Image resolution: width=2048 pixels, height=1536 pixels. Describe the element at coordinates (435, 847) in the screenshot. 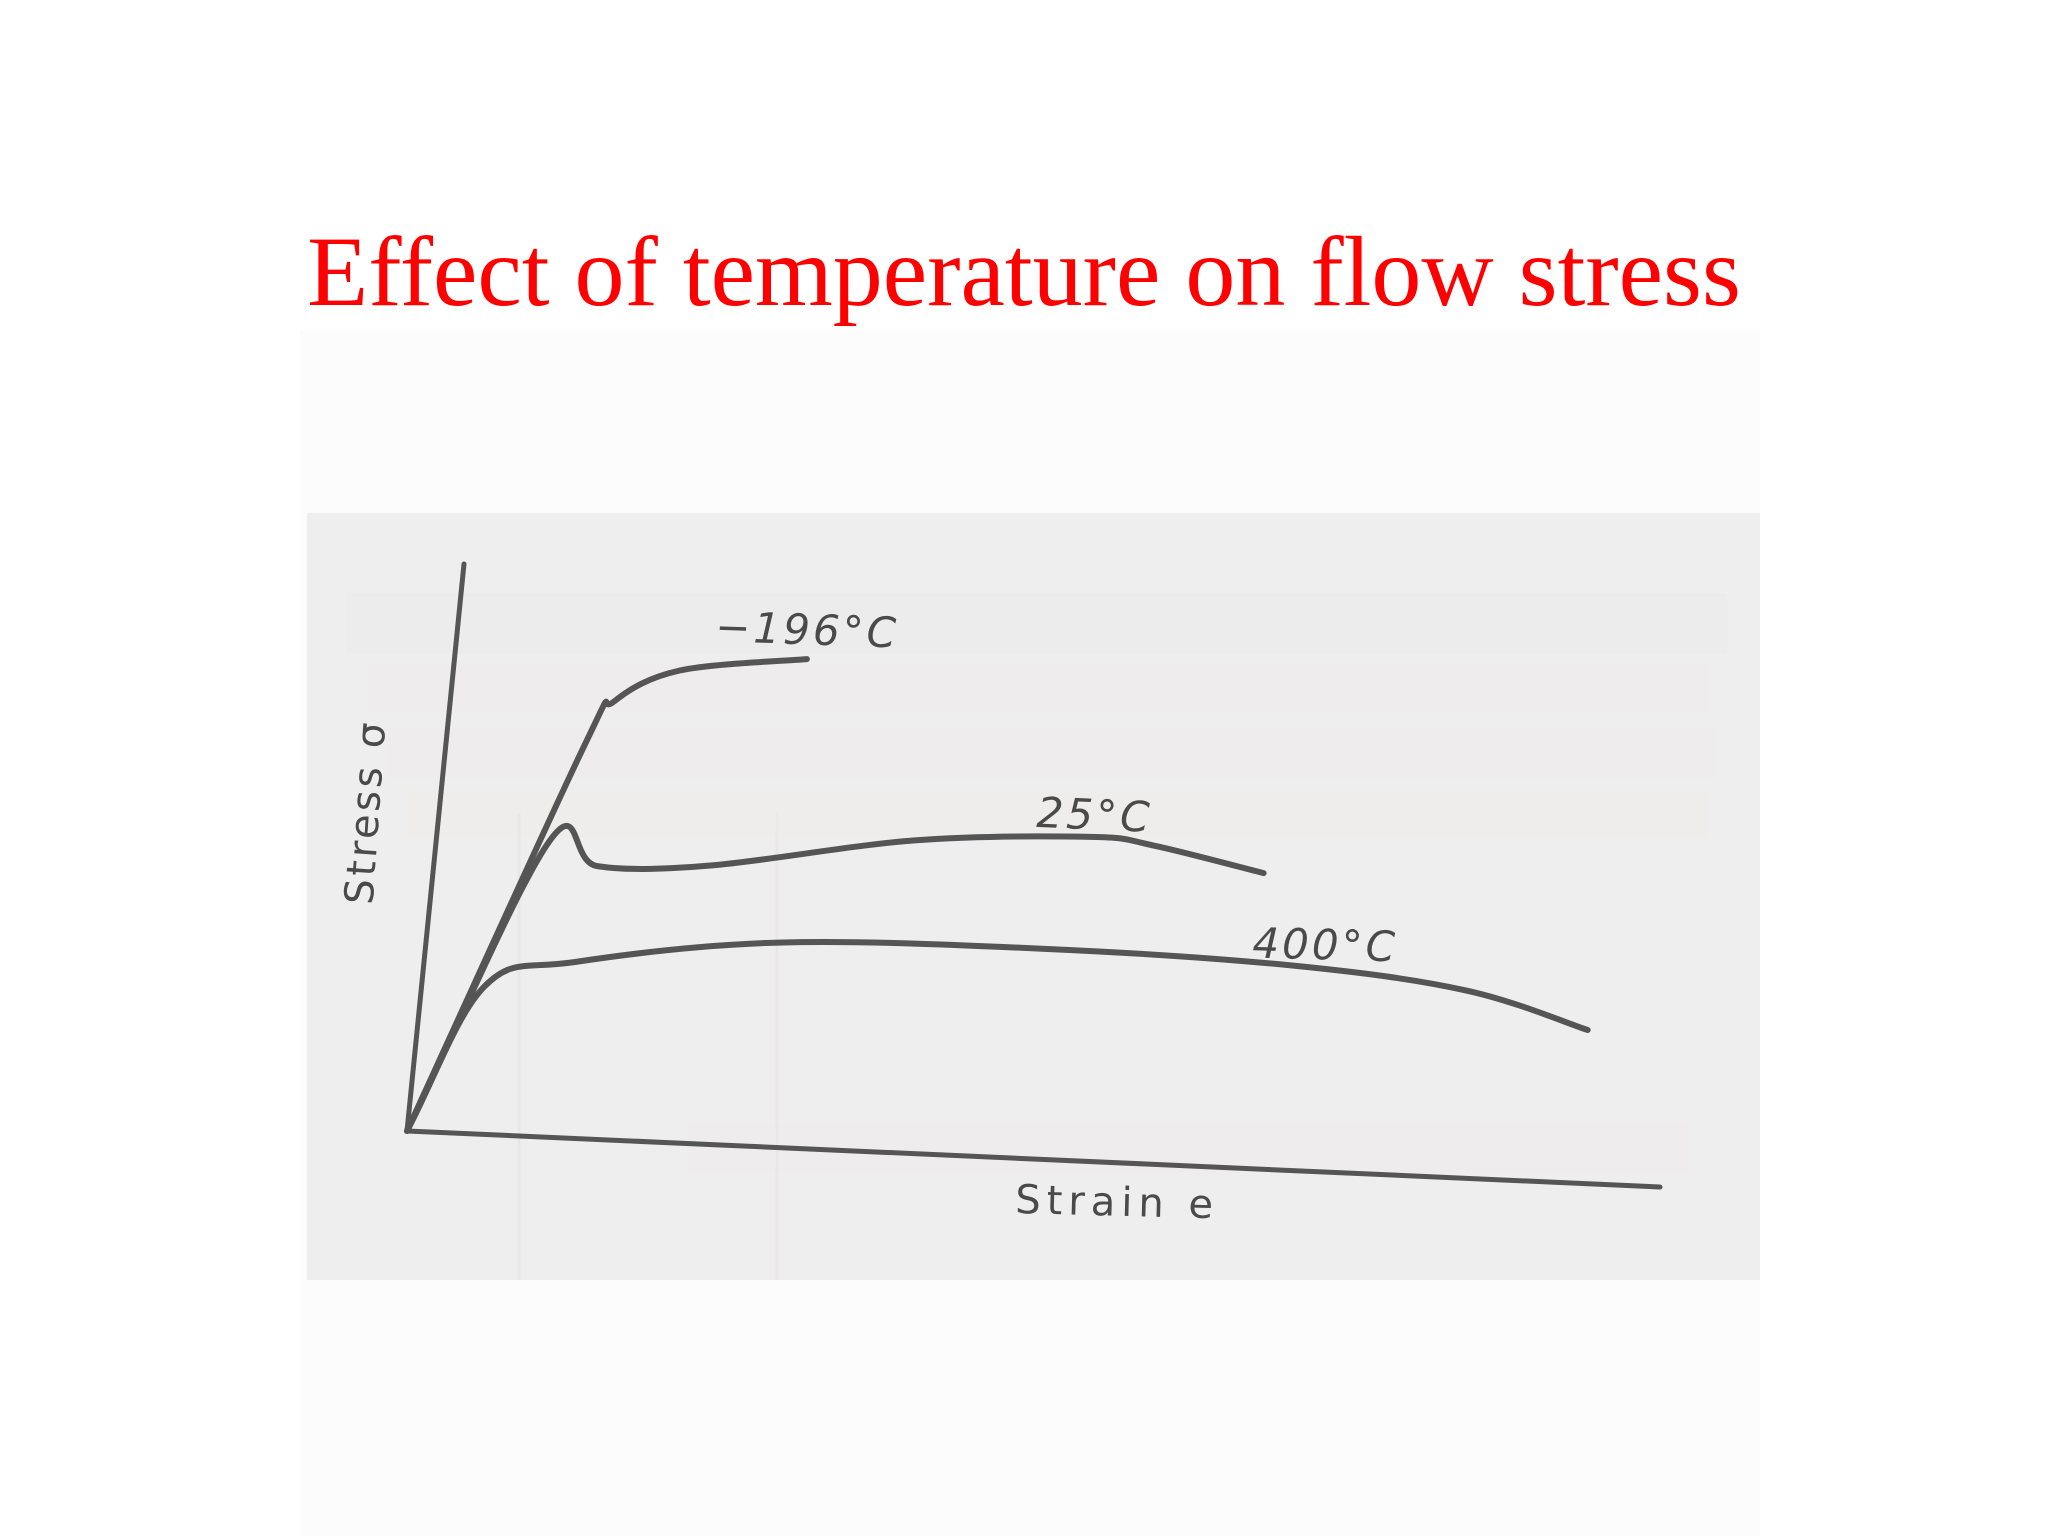

I see `y-axis-line` at that location.